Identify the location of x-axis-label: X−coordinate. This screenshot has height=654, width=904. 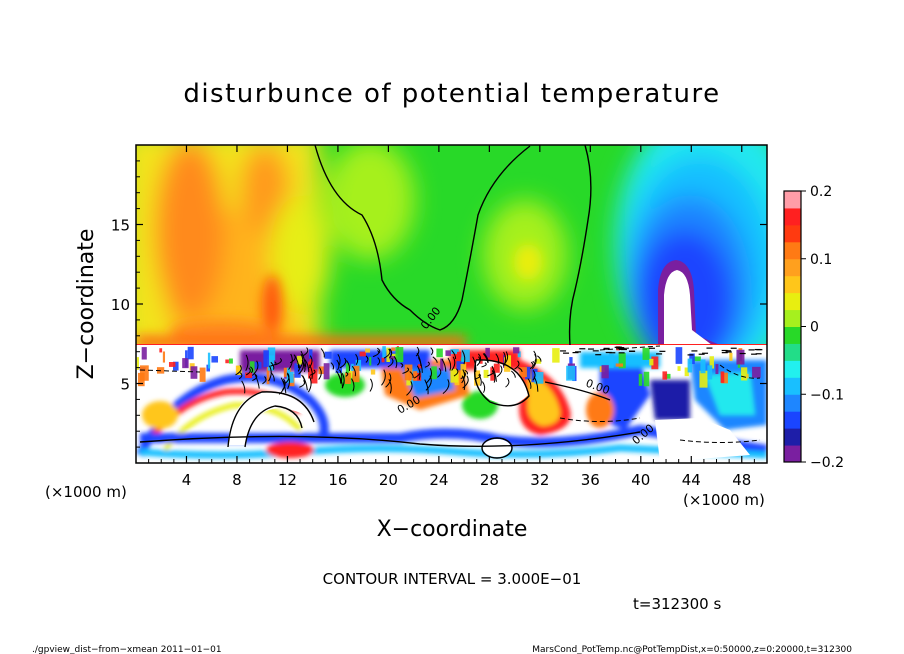
(452, 529).